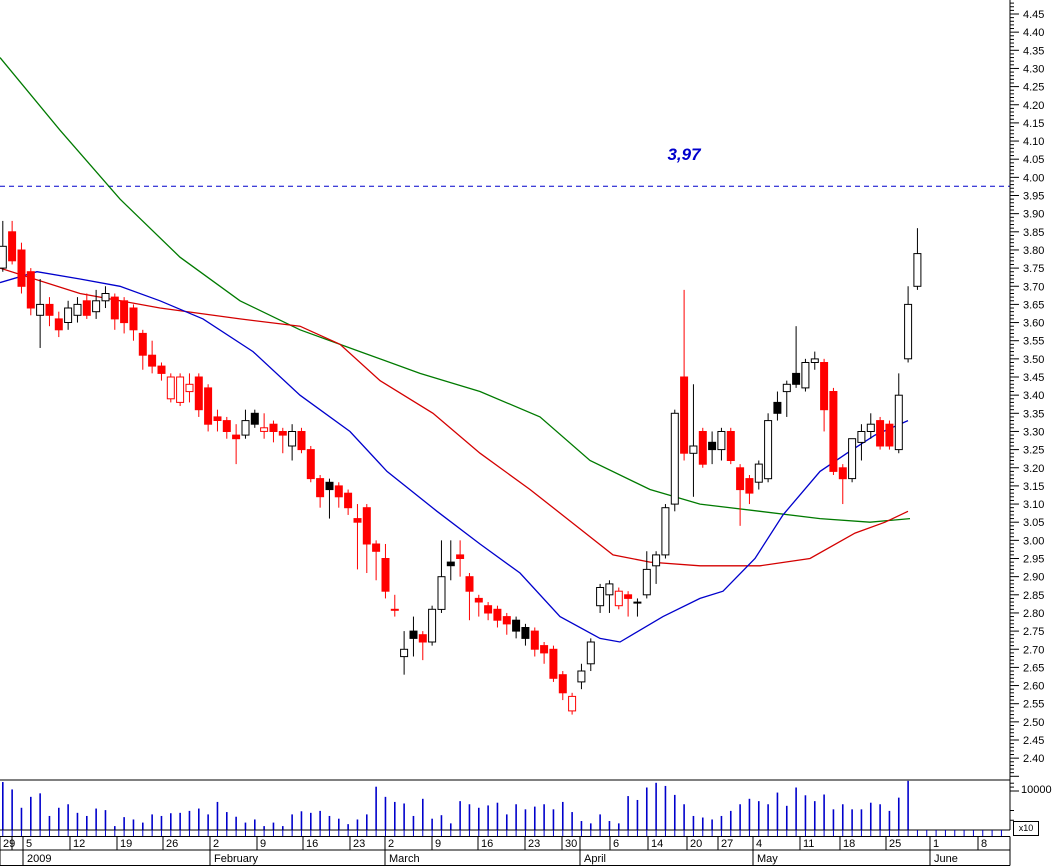 The width and height of the screenshot is (1062, 866). I want to click on svg-text: 4, so click(759, 844).